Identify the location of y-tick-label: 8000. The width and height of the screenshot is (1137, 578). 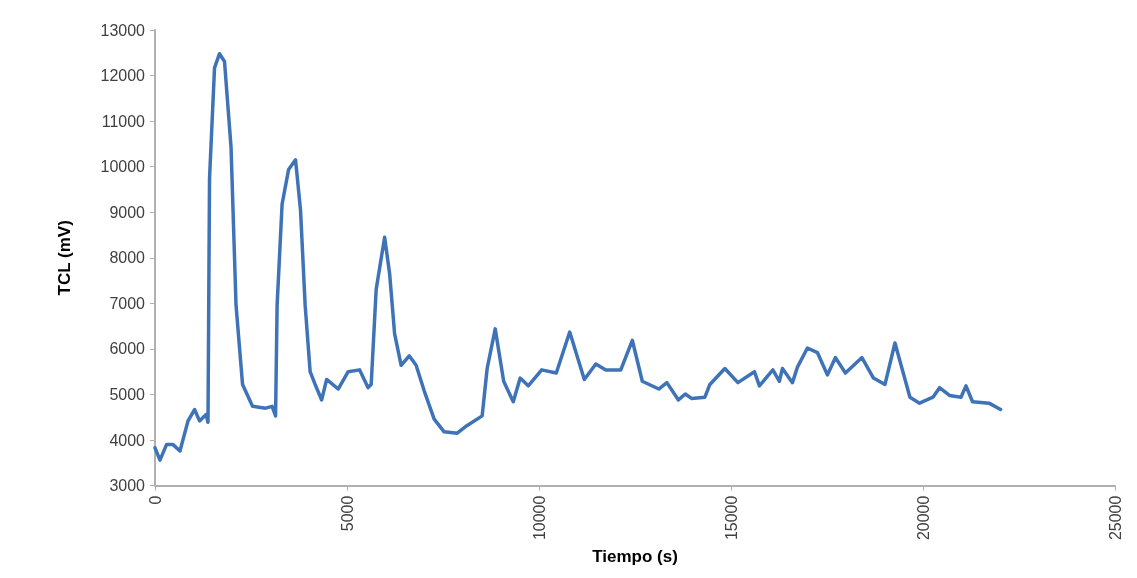
(127, 258).